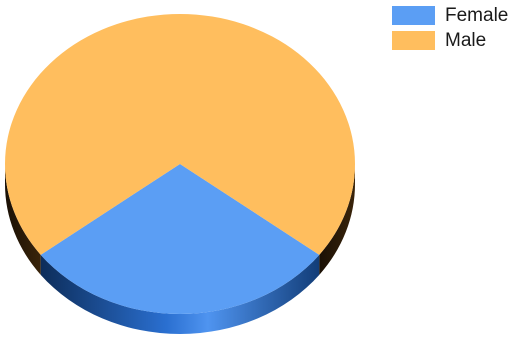  Describe the element at coordinates (413, 15) in the screenshot. I see `legend-swatch-female` at that location.